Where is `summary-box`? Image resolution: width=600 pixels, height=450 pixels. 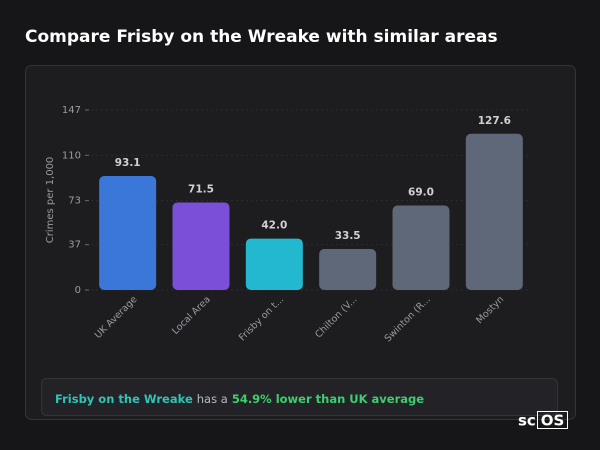
summary-box is located at coordinates (299, 397).